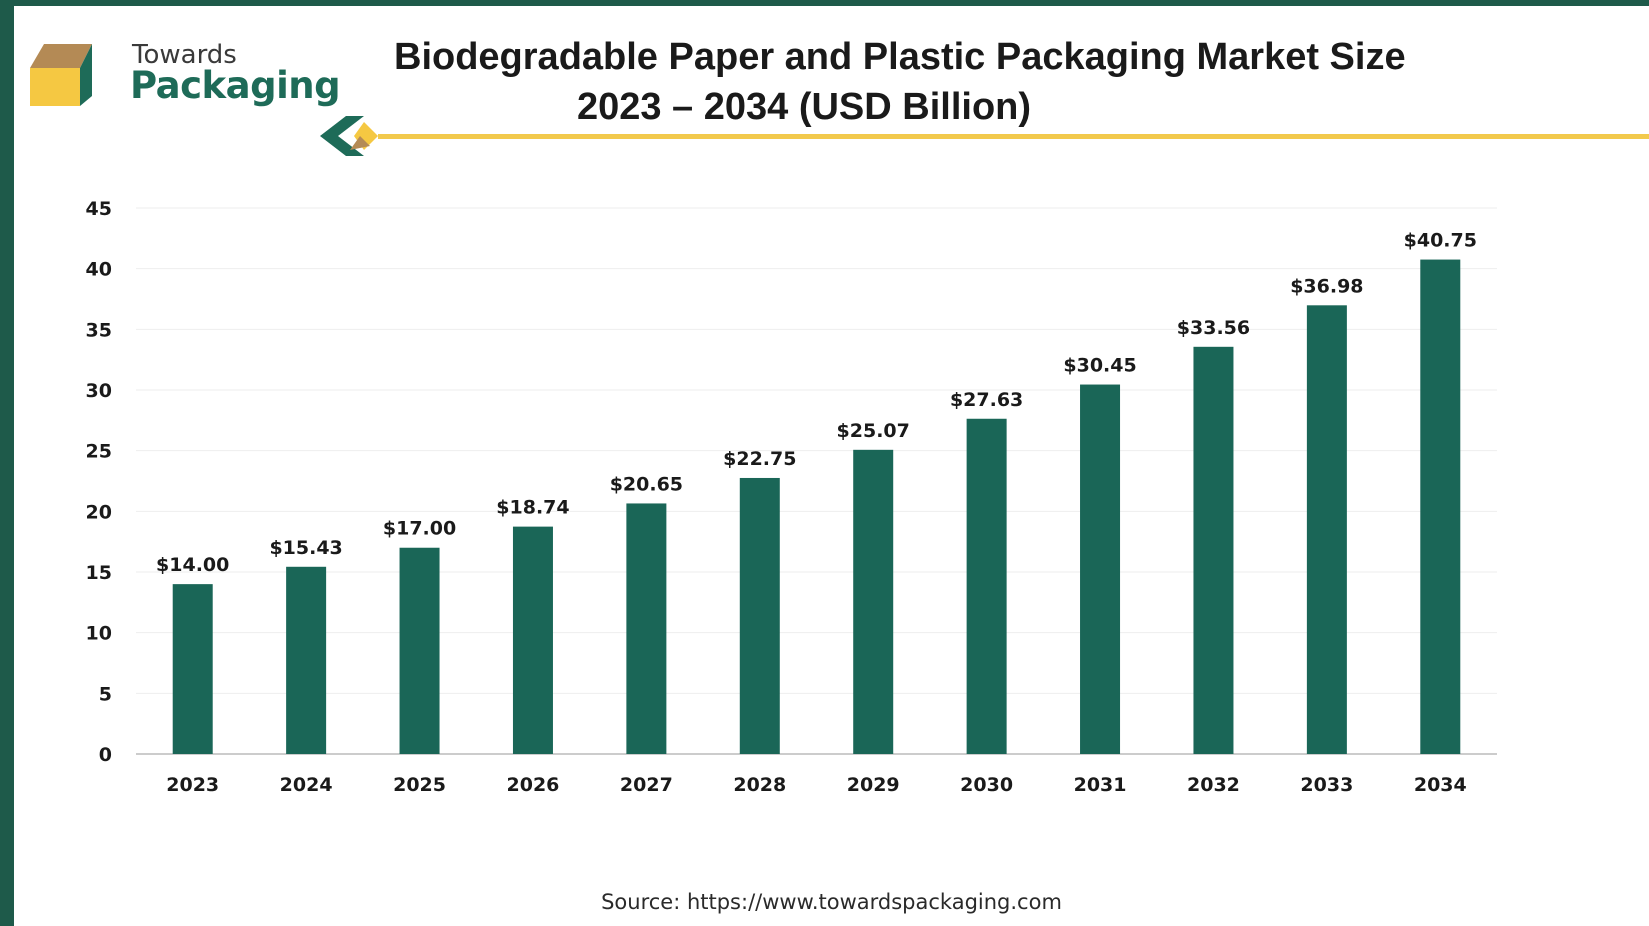  I want to click on x-tick-label: 2031, so click(1100, 785).